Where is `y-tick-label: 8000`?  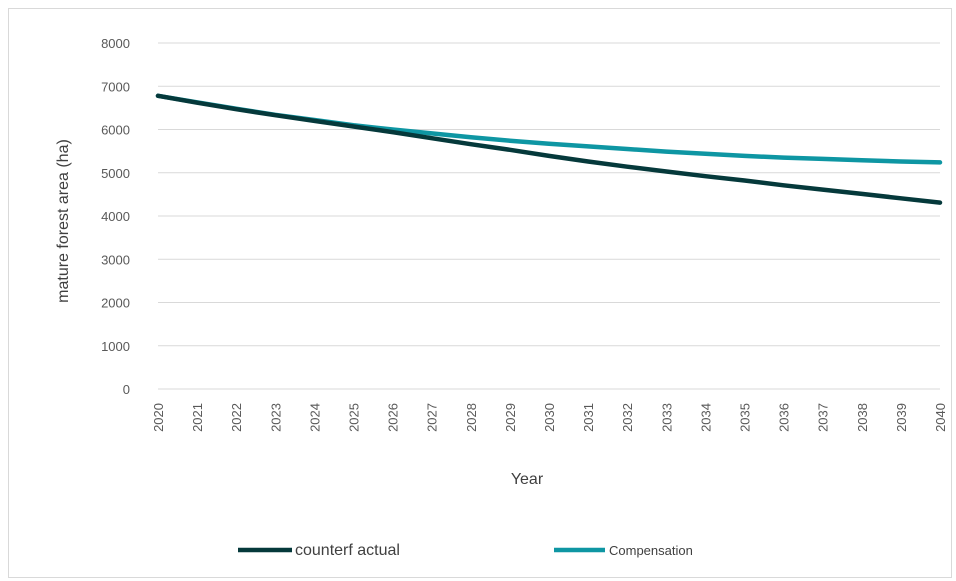
y-tick-label: 8000 is located at coordinates (115, 43).